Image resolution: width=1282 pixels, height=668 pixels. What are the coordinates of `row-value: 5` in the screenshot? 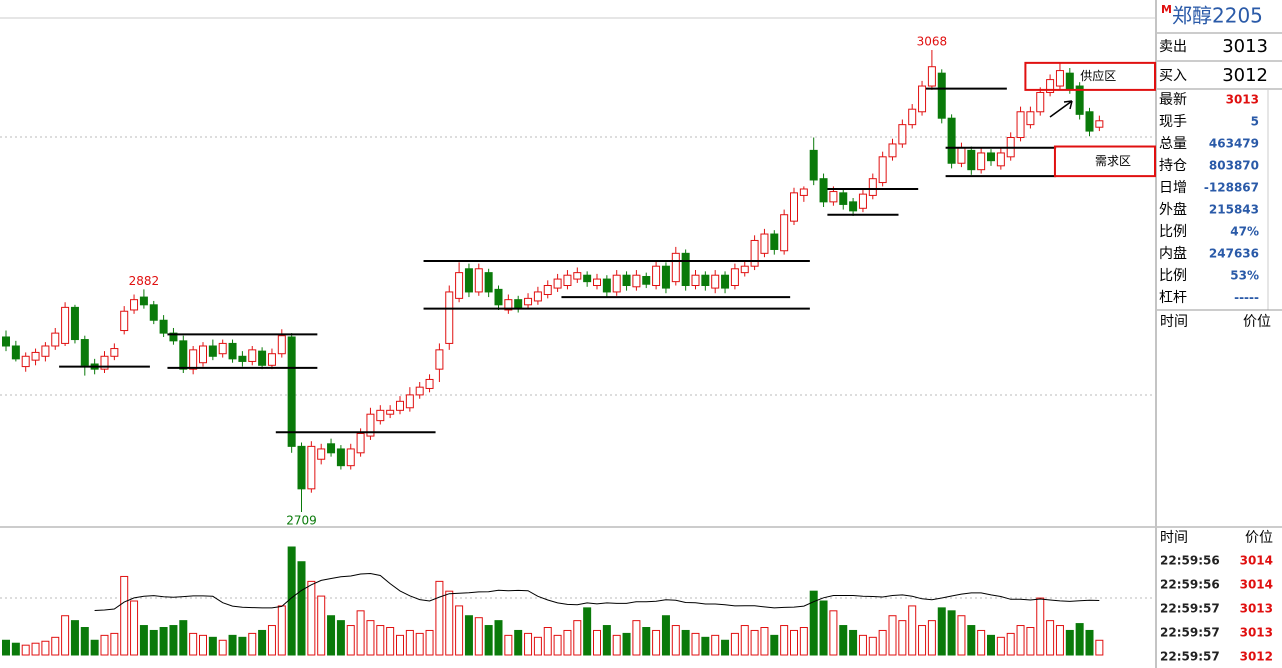 It's located at (1255, 122).